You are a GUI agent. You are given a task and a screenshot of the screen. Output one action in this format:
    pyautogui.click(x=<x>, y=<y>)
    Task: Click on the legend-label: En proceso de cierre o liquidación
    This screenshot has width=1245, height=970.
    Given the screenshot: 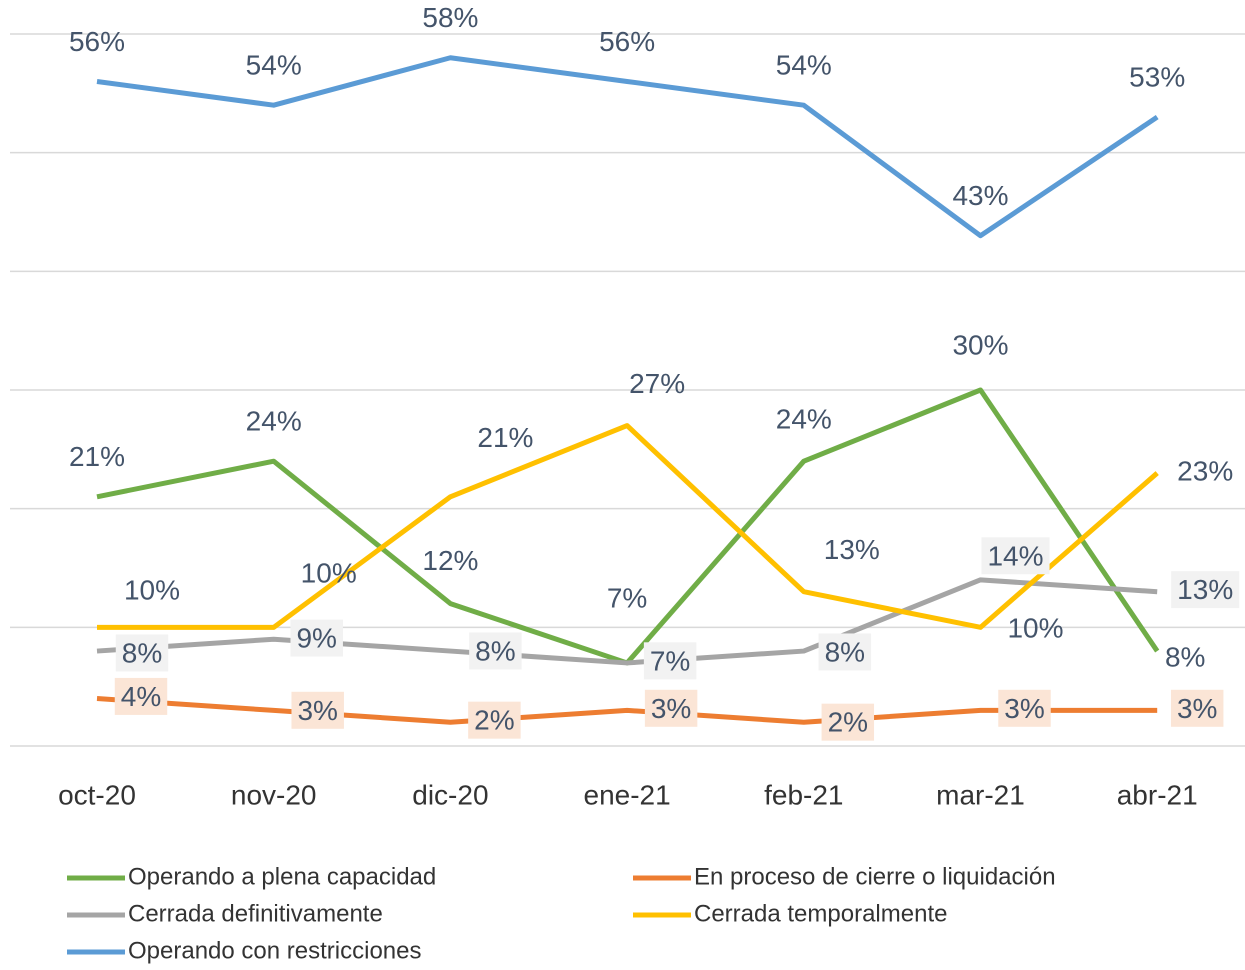 What is the action you would take?
    pyautogui.click(x=875, y=876)
    